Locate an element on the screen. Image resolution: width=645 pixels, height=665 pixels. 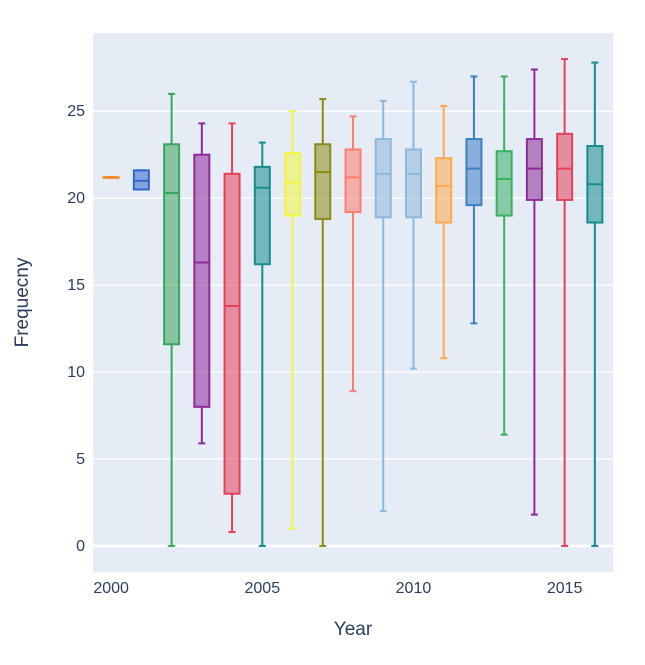
box-2003 is located at coordinates (202, 283).